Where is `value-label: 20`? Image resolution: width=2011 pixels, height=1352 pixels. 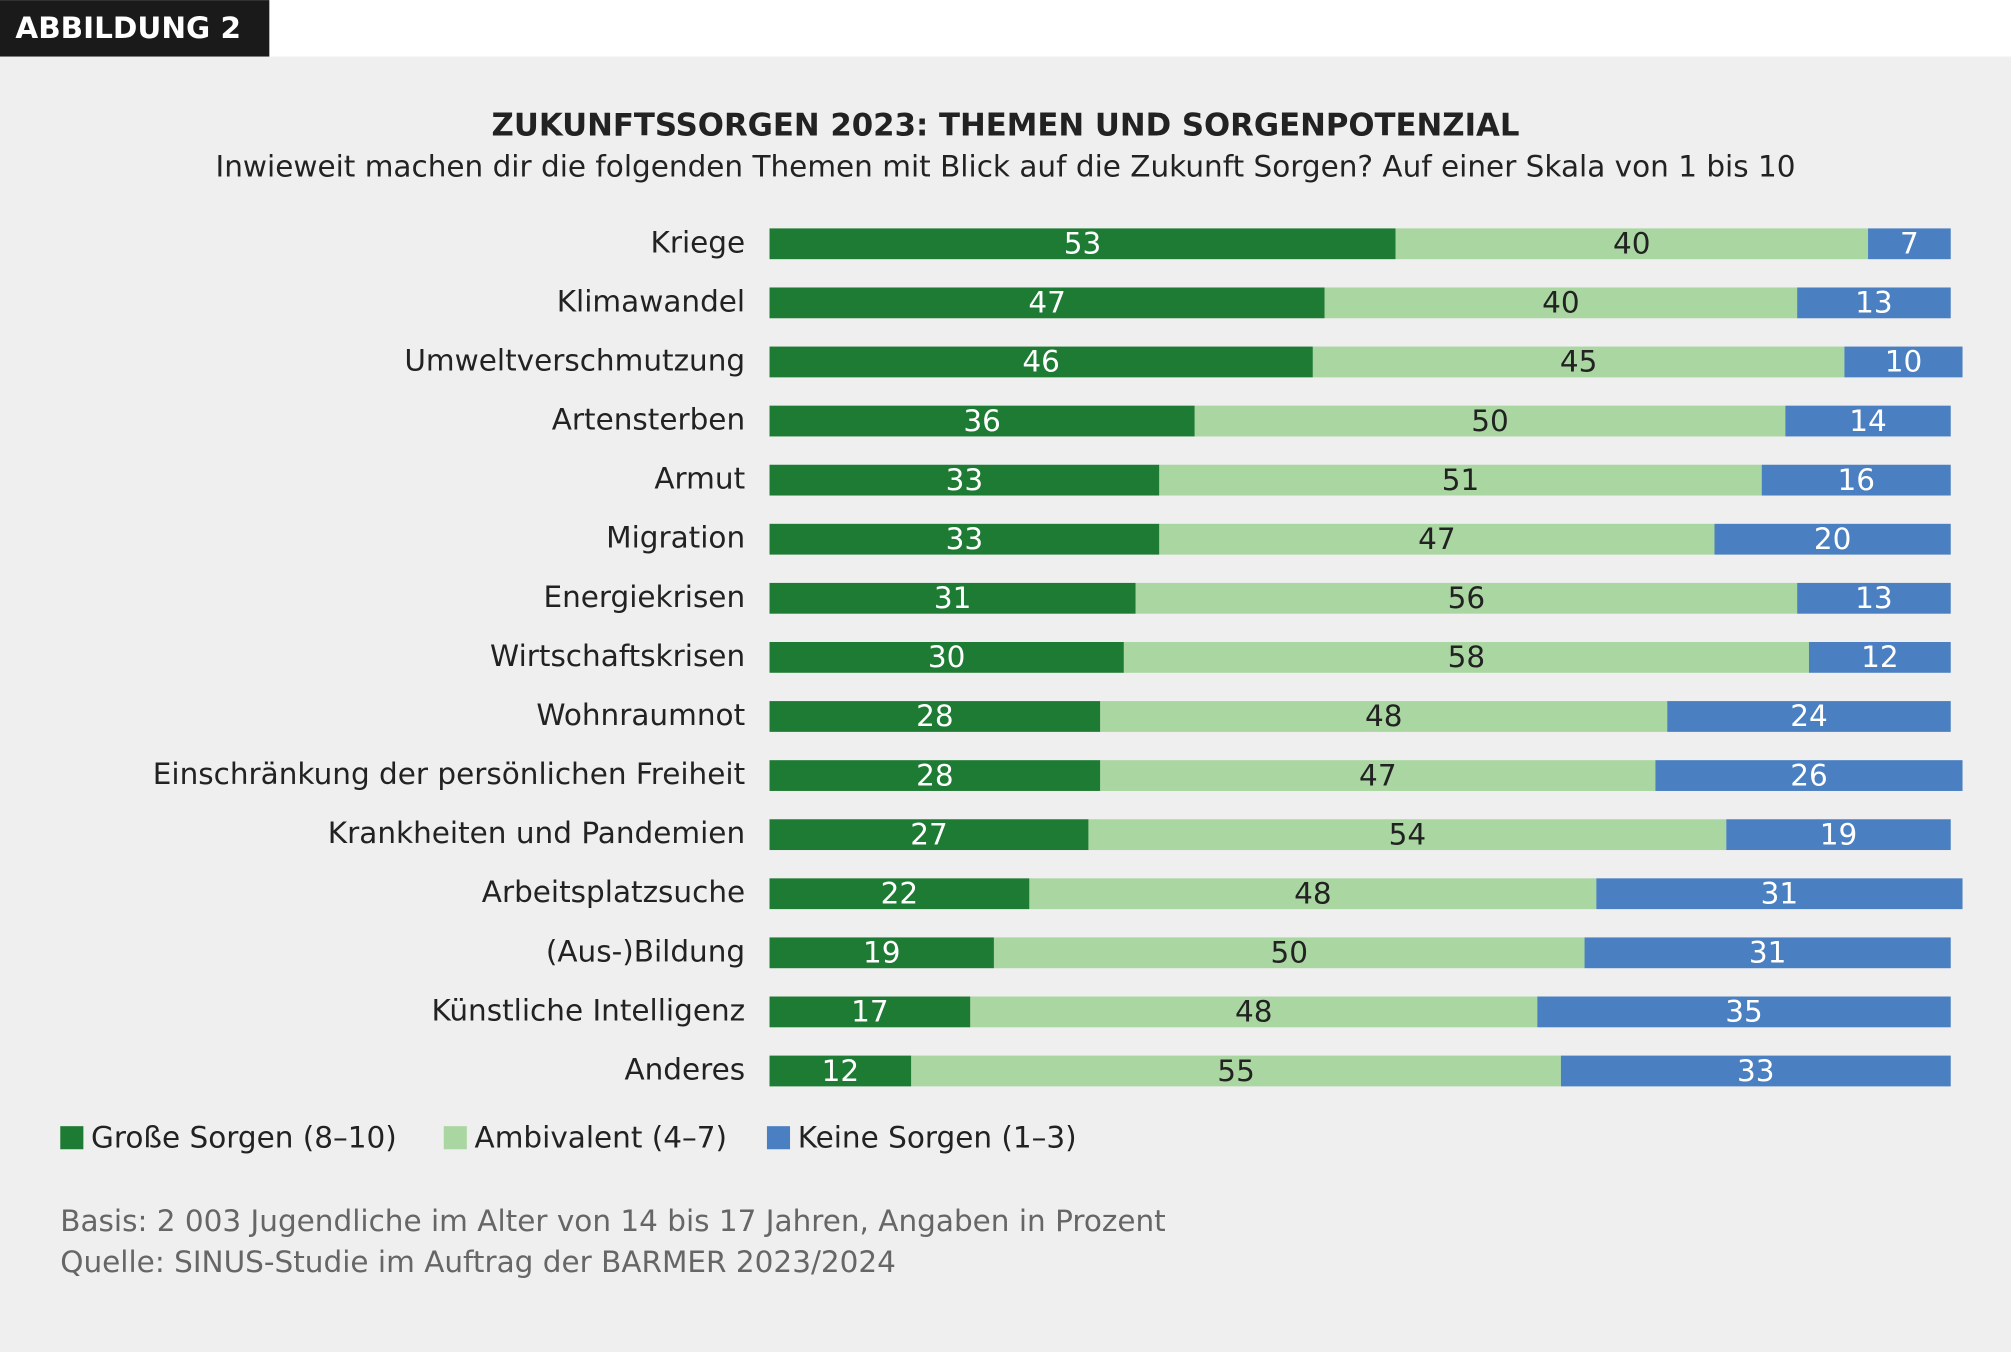
value-label: 20 is located at coordinates (1833, 539).